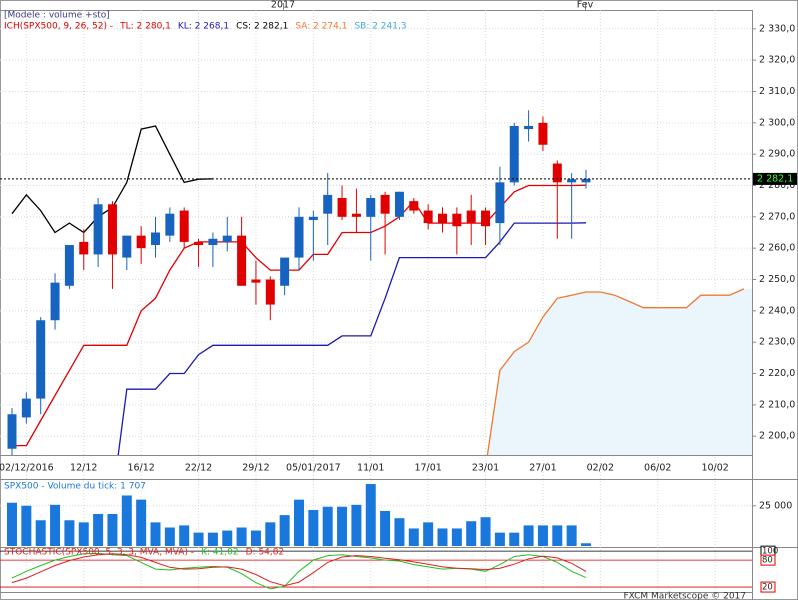 This screenshot has height=600, width=798. I want to click on legend-entry: STOCHASTIC(SPX500, 5, 3, 3, MVA, MVA) -, so click(99, 553).